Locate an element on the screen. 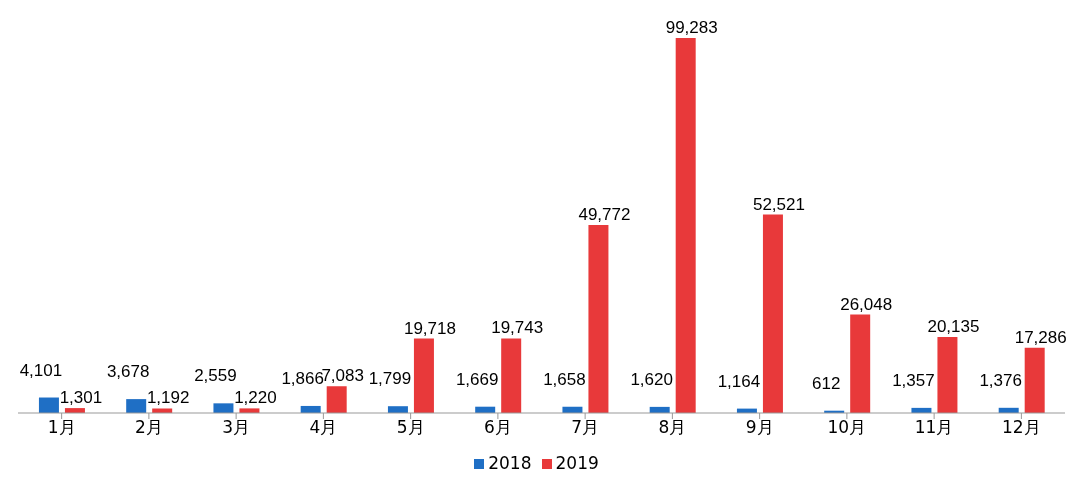  x-tick-label: 10月 is located at coordinates (847, 427).